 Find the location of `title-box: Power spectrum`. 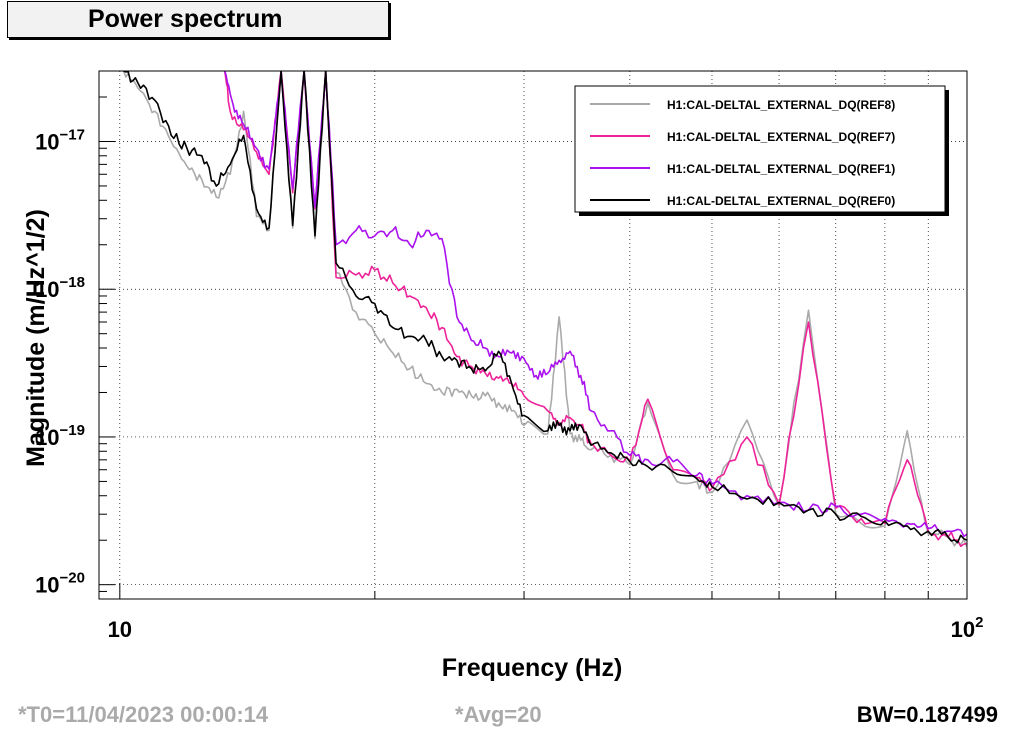

title-box: Power spectrum is located at coordinates (198, 19).